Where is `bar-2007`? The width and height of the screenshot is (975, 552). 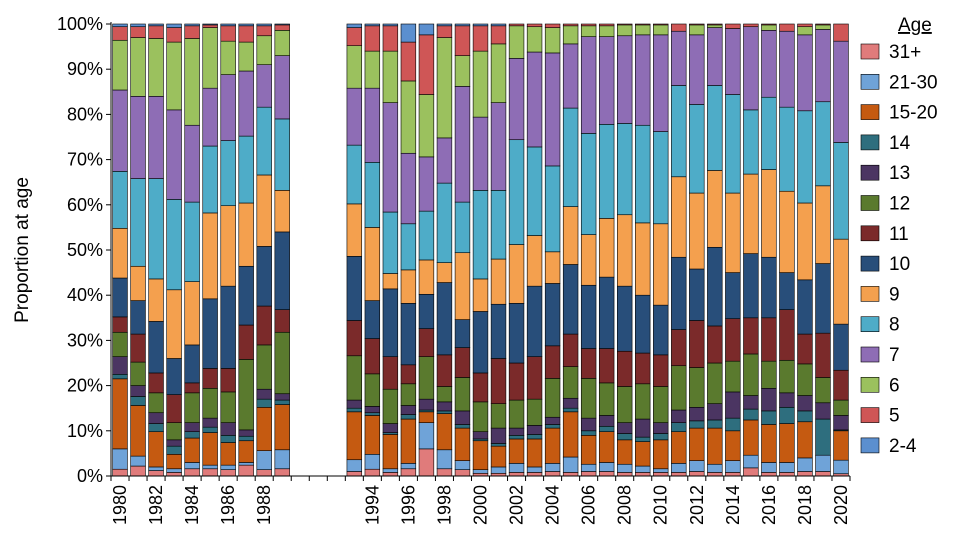 bar-2007 is located at coordinates (606, 250).